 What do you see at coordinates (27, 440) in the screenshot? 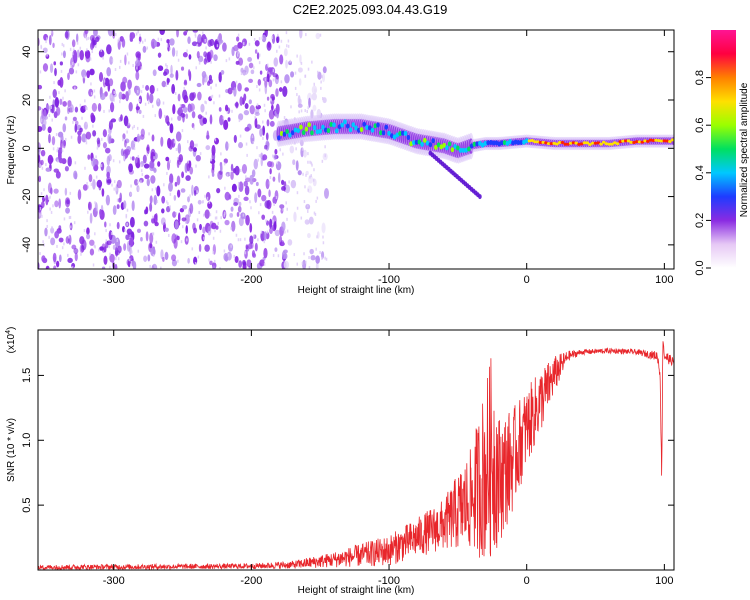
I see `snr-y-tick-label: 1.0` at bounding box center [27, 440].